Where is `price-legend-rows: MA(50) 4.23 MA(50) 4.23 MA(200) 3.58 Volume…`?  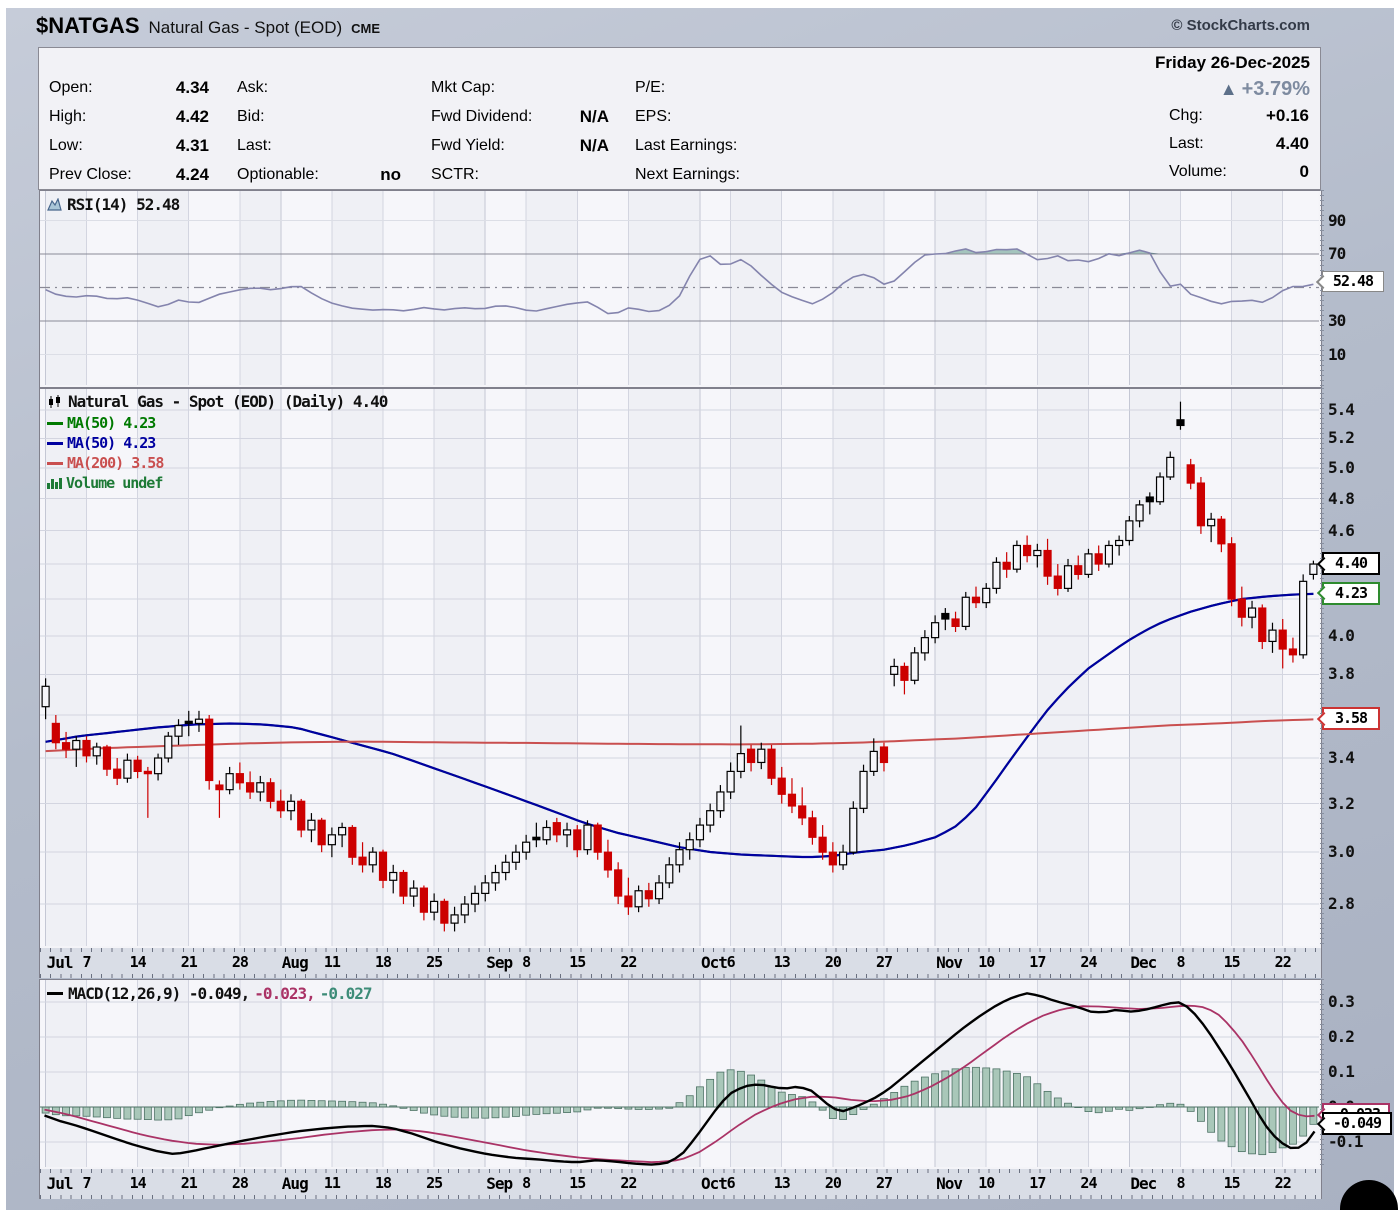
price-legend-rows: MA(50) 4.23 MA(50) 4.23 MA(200) 3.58 Volume… is located at coordinates (105, 453).